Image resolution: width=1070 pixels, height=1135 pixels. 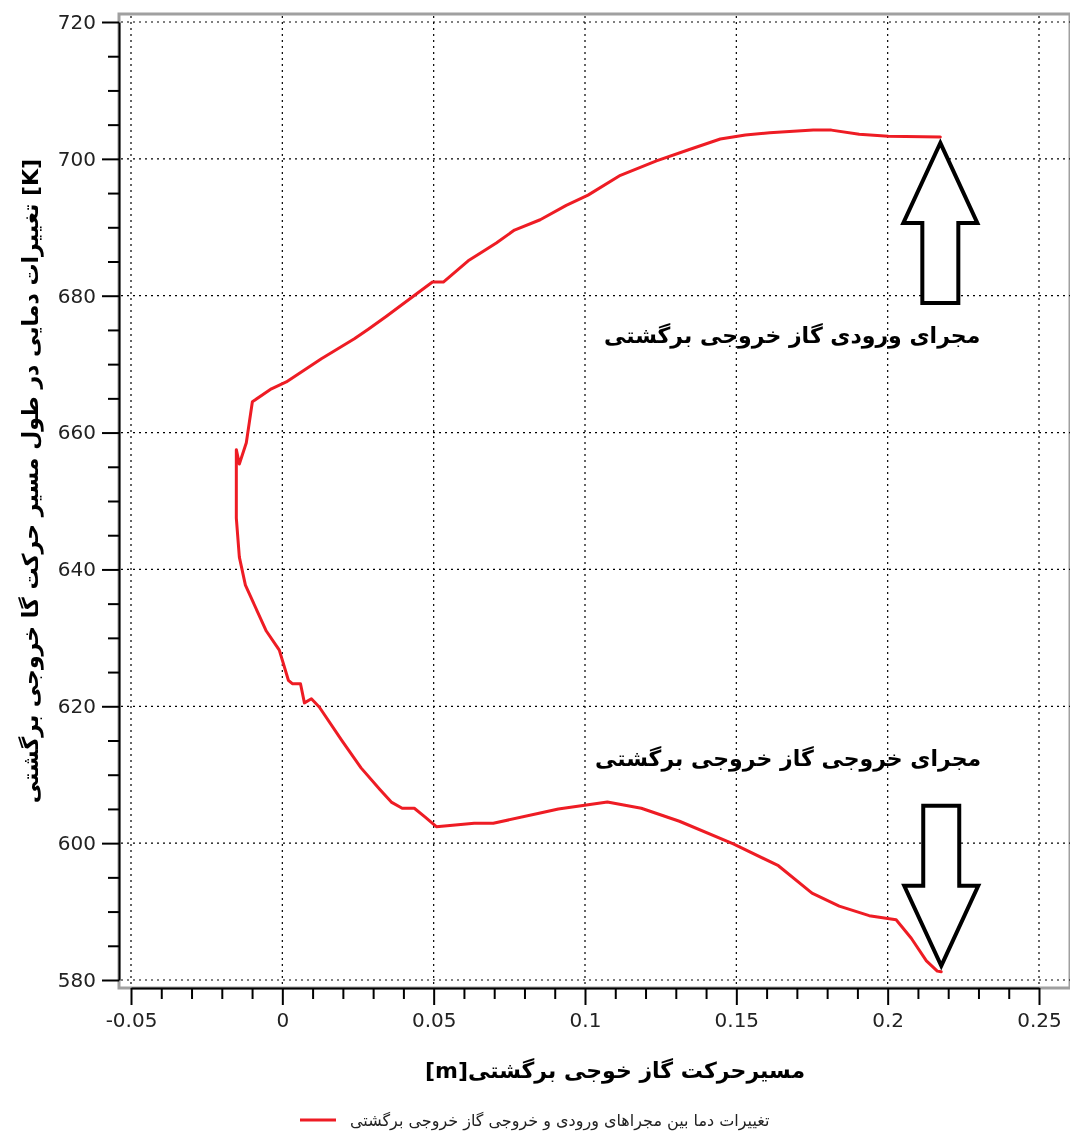 What do you see at coordinates (76, 295) in the screenshot?
I see `y-tick-label: 680` at bounding box center [76, 295].